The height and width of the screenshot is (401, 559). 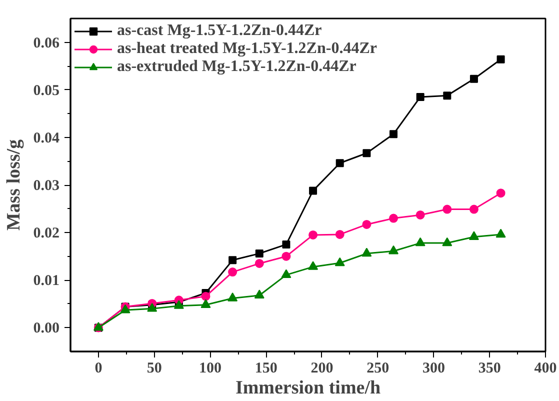 I want to click on x-tick-label: 200, so click(x=322, y=368).